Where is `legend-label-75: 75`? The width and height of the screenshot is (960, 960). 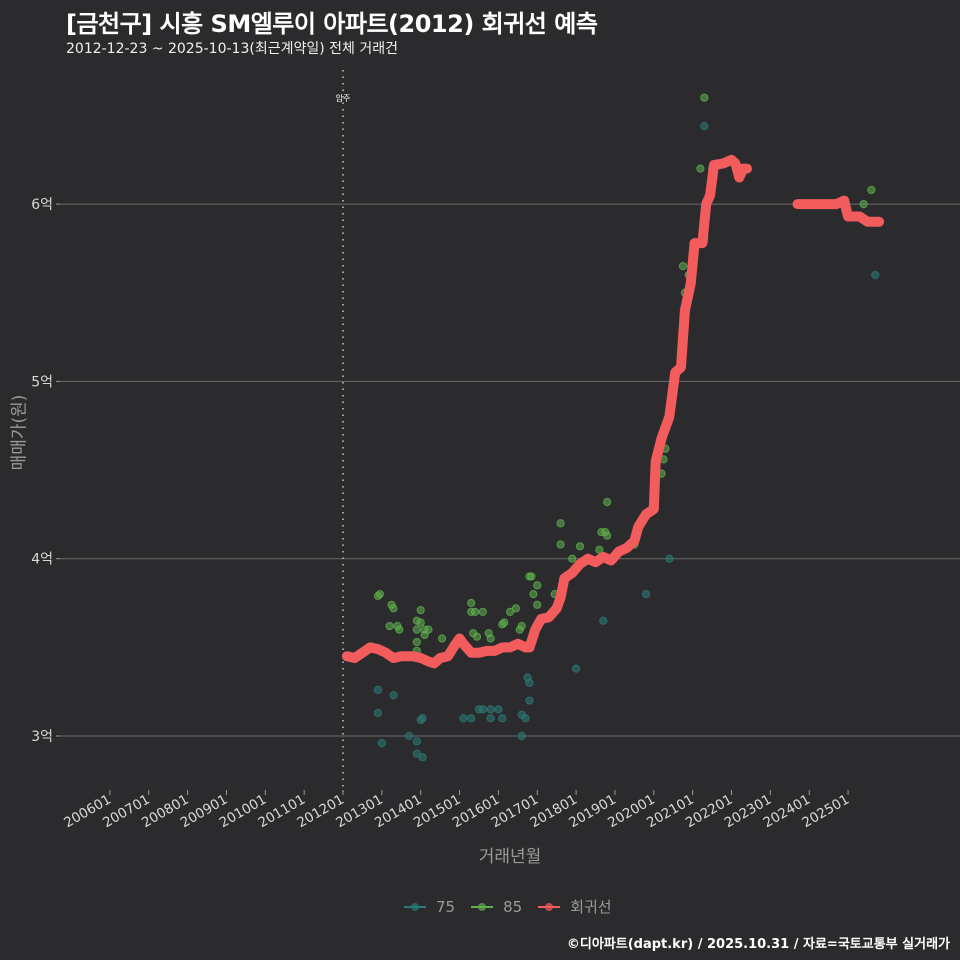 legend-label-75: 75 is located at coordinates (446, 906).